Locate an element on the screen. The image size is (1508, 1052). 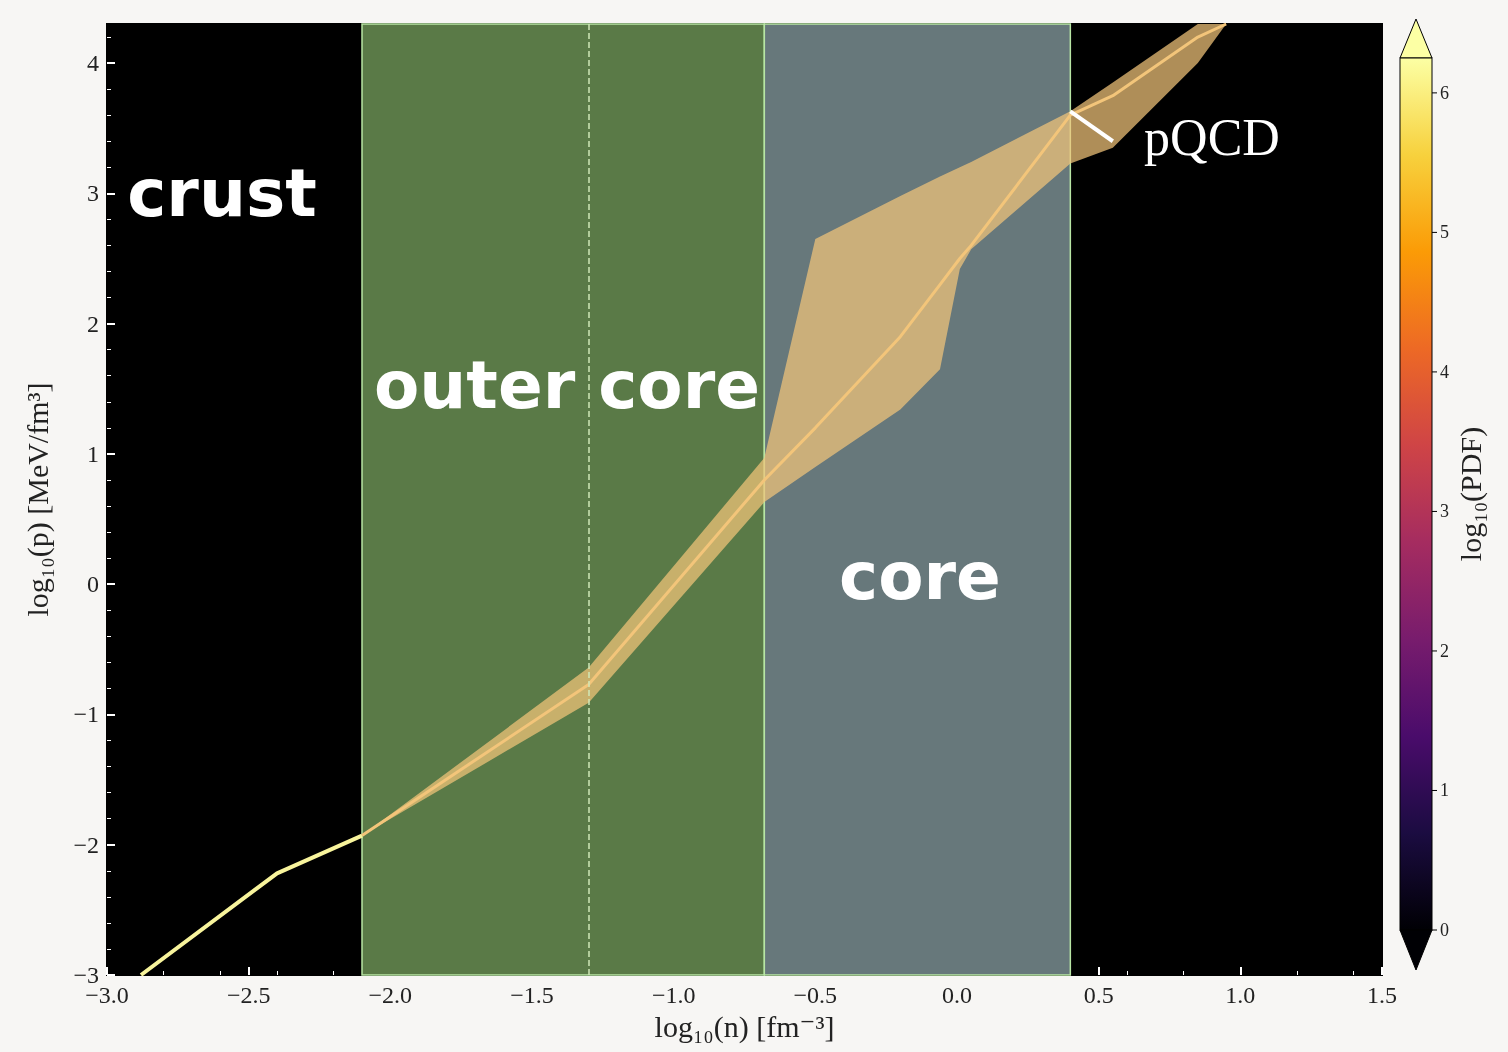
y-axis-title: log₁₀(p) [MeV/fm³] is located at coordinates (37, 499).